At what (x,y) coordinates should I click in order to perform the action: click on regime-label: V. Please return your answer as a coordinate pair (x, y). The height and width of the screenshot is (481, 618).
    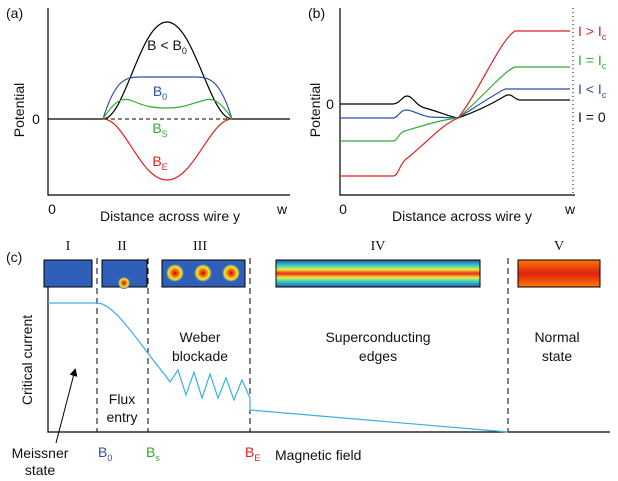
    Looking at the image, I should click on (559, 246).